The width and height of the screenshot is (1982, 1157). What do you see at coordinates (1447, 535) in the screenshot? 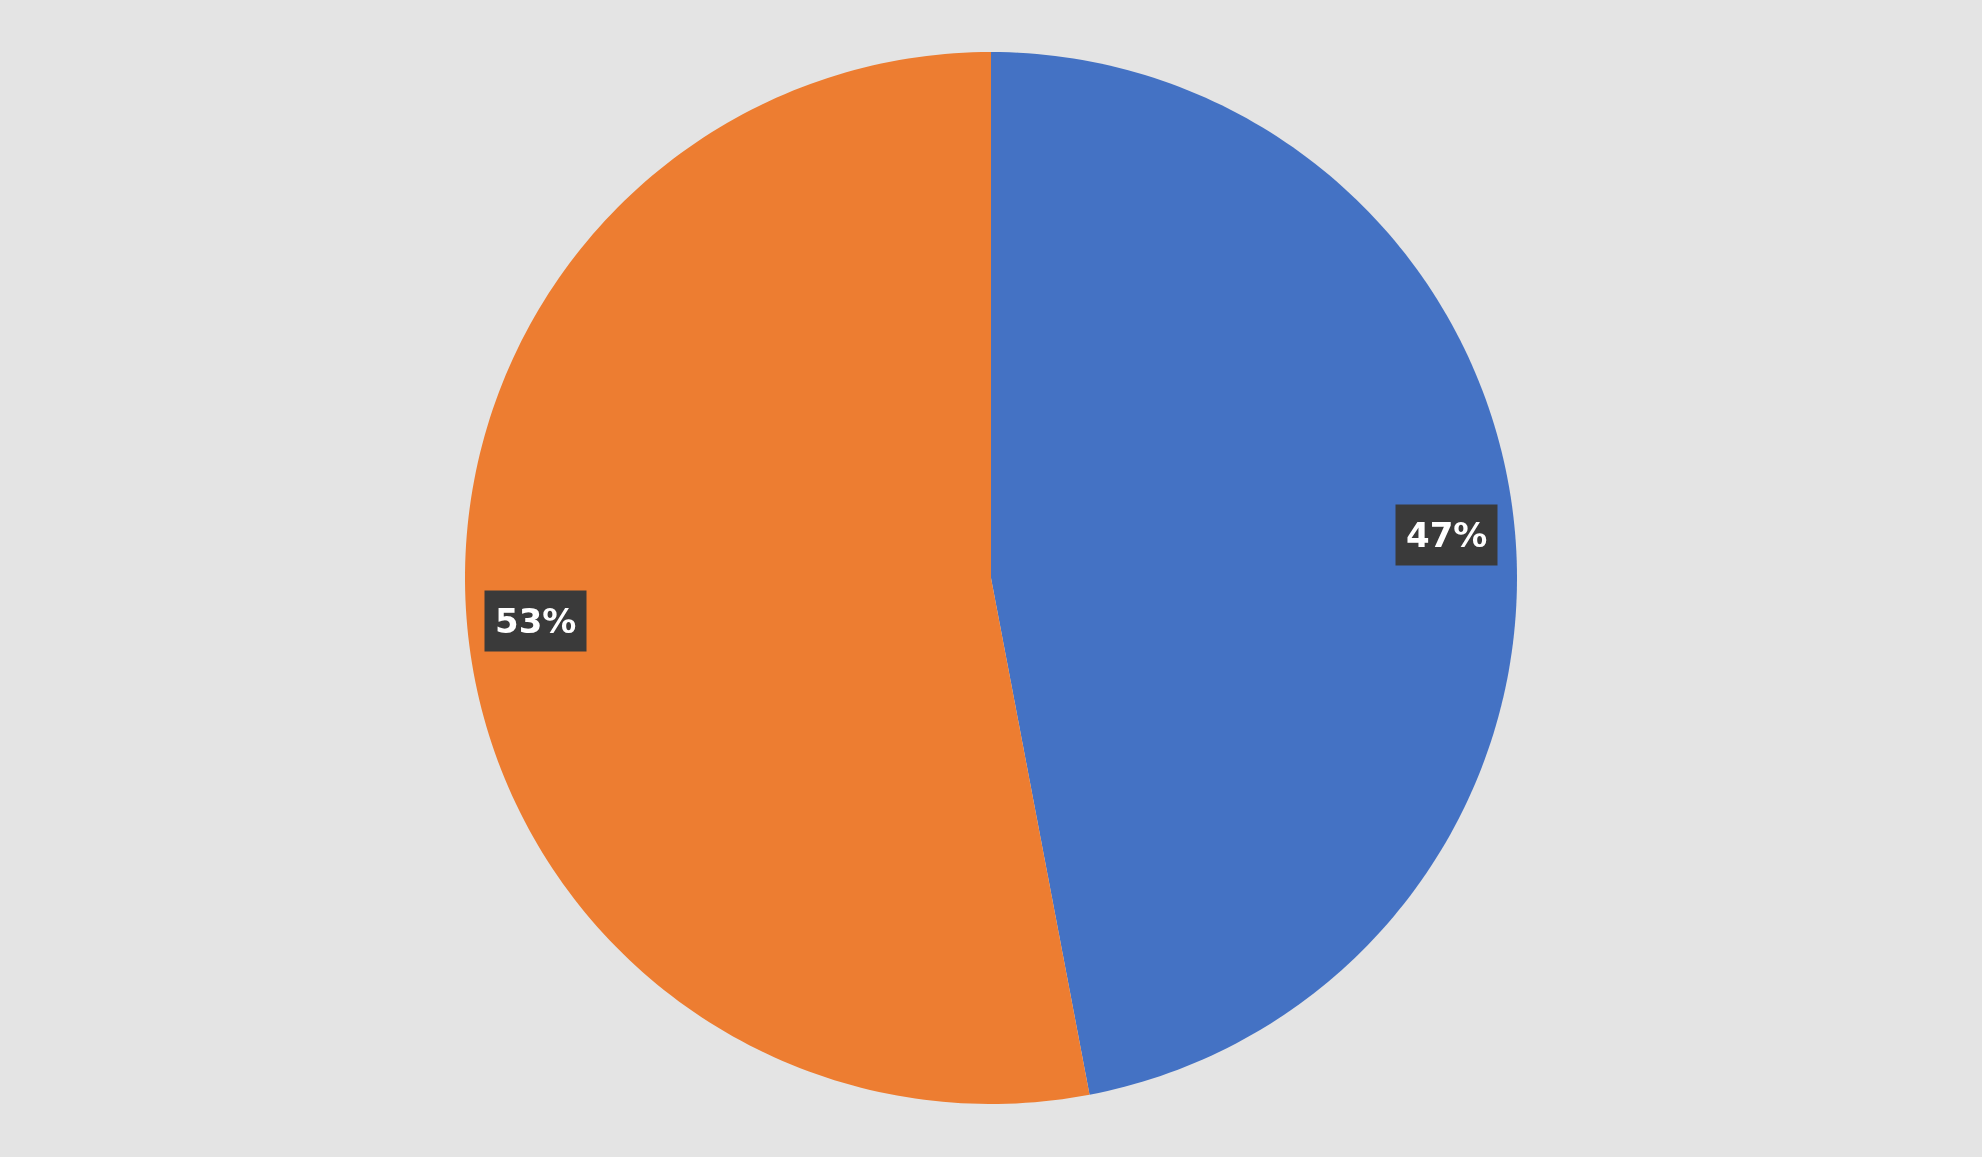
I see `data-label: 47%` at bounding box center [1447, 535].